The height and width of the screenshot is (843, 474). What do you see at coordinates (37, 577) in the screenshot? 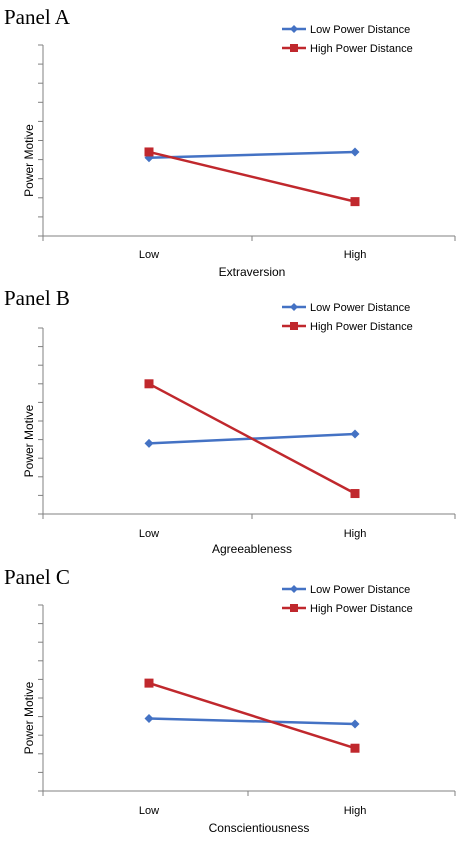
I see `panel-label: Panel C` at bounding box center [37, 577].